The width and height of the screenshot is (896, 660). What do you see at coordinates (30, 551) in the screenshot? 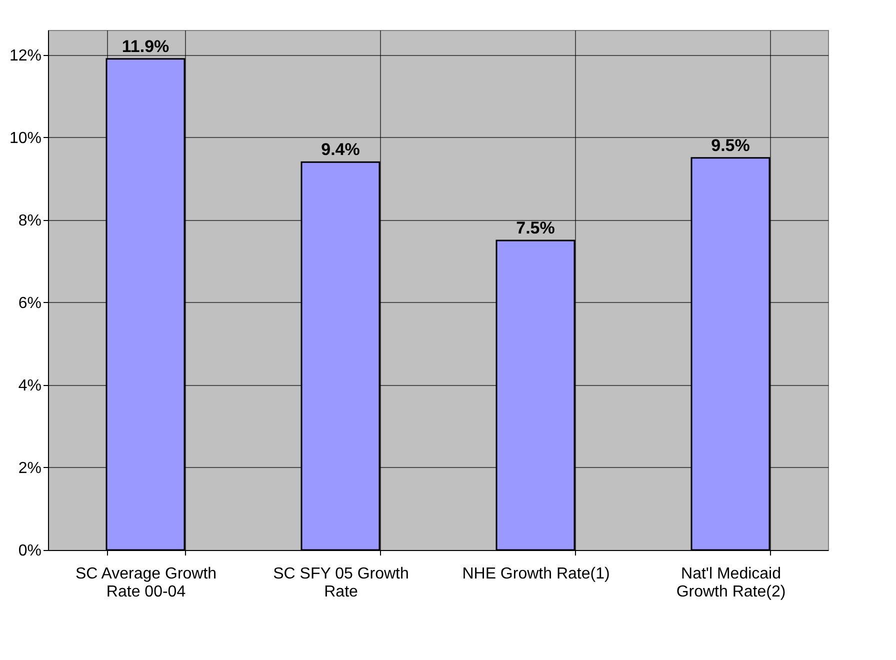
I see `y-tick-label: 0%` at bounding box center [30, 551].